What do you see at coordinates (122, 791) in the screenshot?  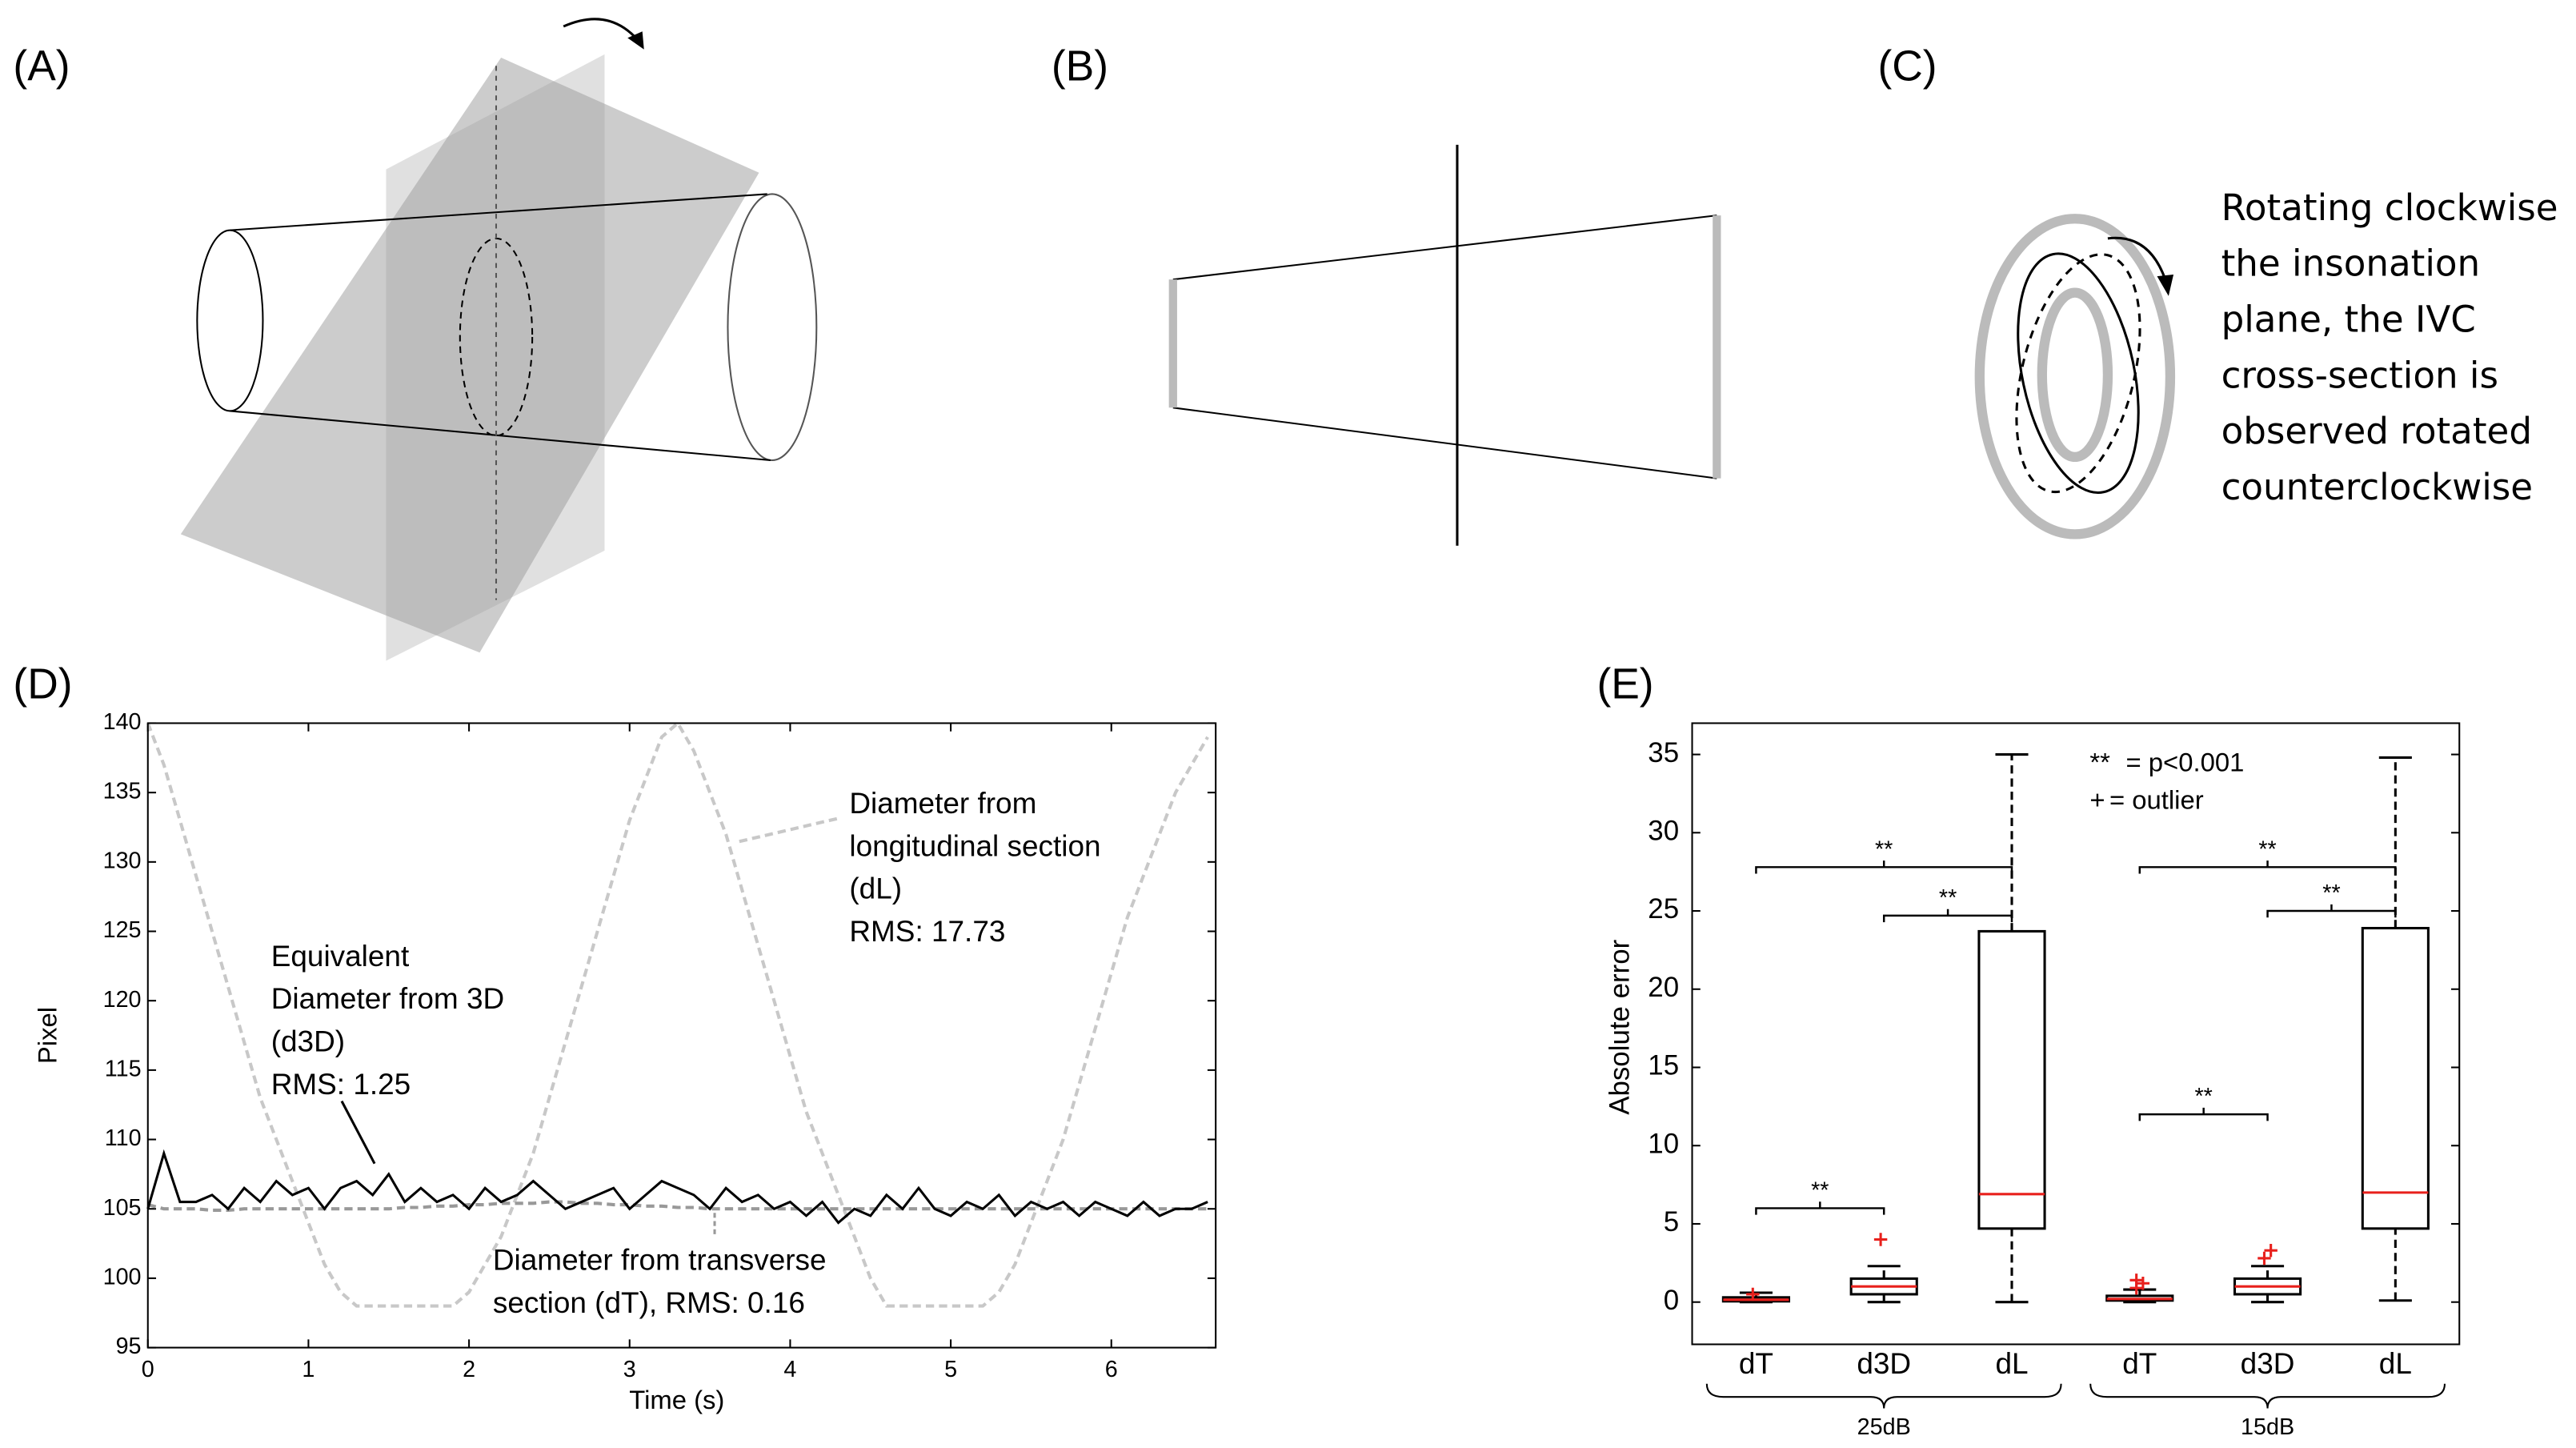 I see `y-tick-label: 135` at bounding box center [122, 791].